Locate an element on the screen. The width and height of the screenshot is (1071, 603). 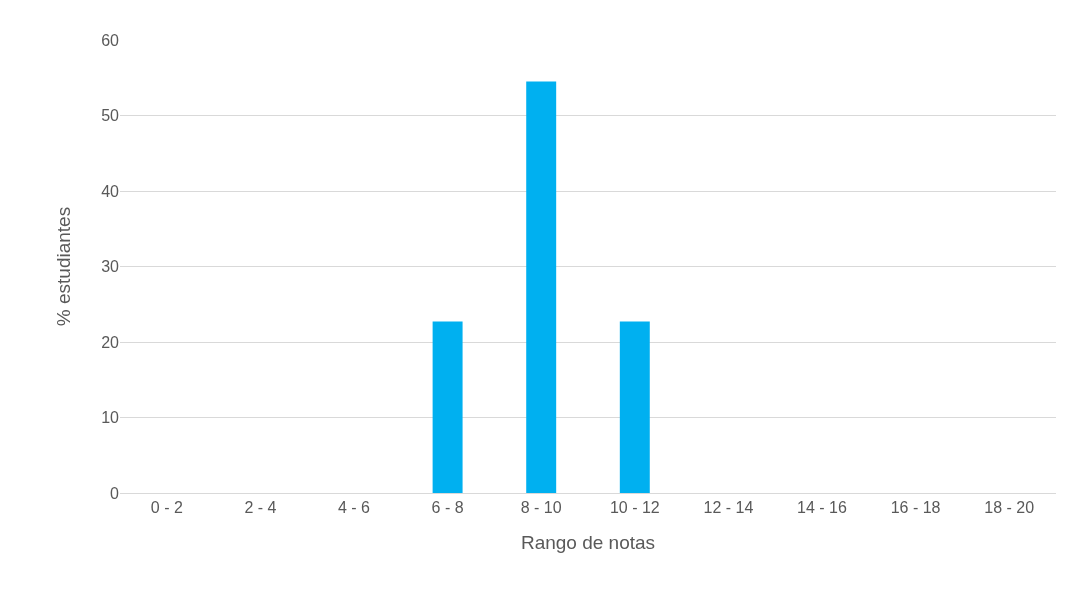
x-tick-label: 14 - 16 is located at coordinates (822, 508).